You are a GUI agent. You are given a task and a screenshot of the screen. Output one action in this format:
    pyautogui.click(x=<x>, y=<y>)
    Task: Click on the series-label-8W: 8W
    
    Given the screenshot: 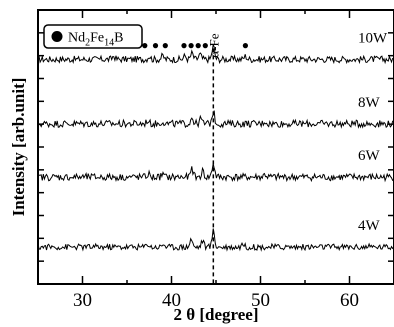 What is the action you would take?
    pyautogui.click(x=369, y=103)
    